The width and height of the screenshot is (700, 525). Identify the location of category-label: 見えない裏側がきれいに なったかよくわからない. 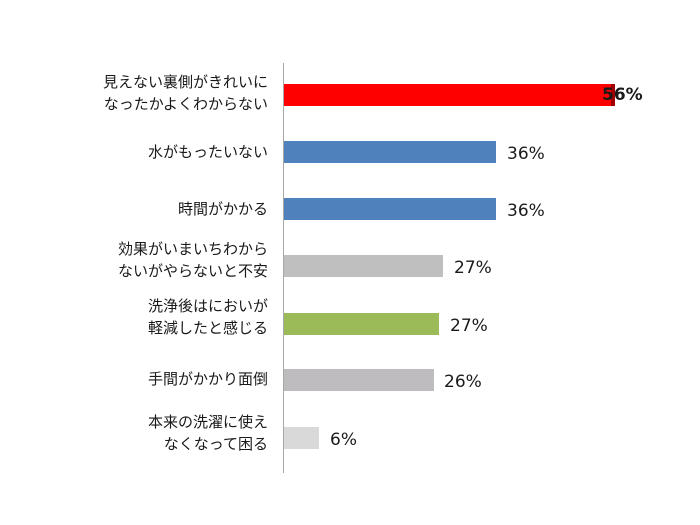
(185, 93).